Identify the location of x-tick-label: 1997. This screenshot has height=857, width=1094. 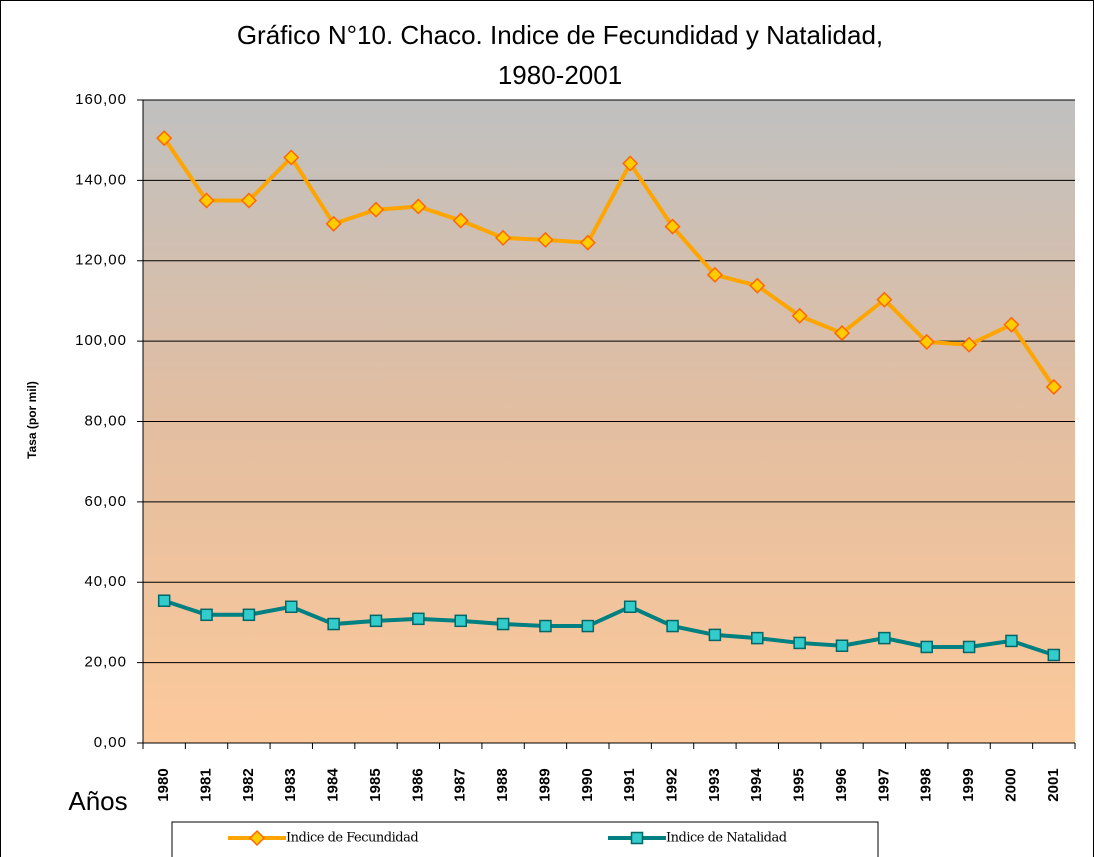
(883, 784).